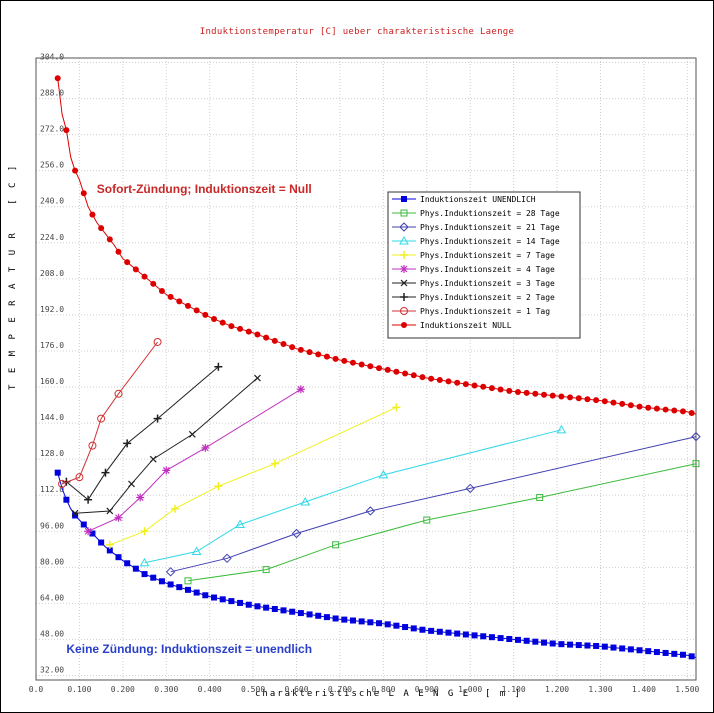 The width and height of the screenshot is (714, 713). What do you see at coordinates (644, 689) in the screenshot?
I see `x-tick-label: 1.400` at bounding box center [644, 689].